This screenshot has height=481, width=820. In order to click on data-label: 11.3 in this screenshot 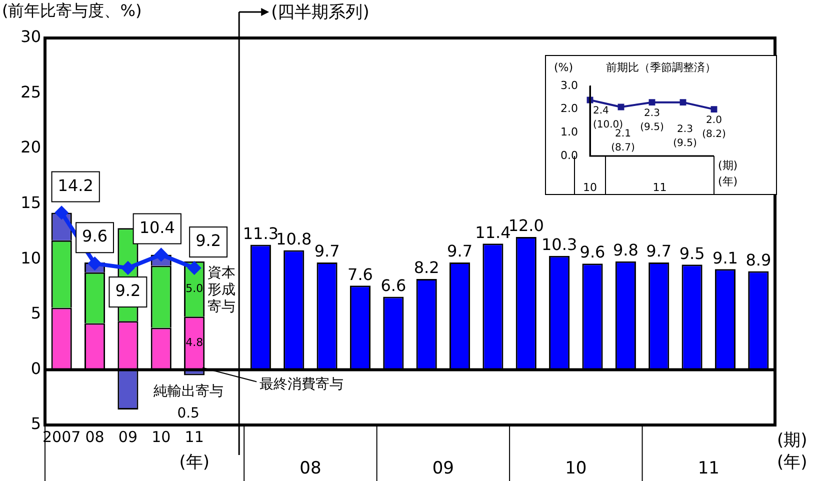, I will do `click(260, 233)`.